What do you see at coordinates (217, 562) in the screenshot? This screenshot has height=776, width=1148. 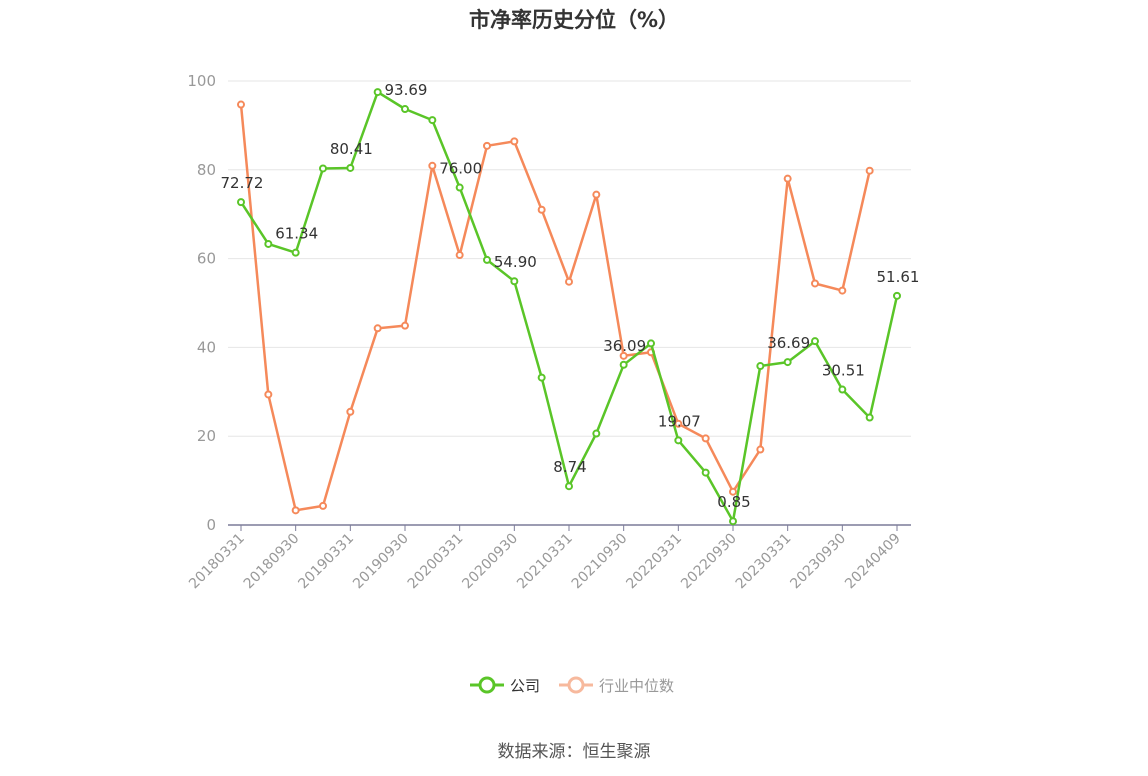 I see `x-tick-label: 20180331` at bounding box center [217, 562].